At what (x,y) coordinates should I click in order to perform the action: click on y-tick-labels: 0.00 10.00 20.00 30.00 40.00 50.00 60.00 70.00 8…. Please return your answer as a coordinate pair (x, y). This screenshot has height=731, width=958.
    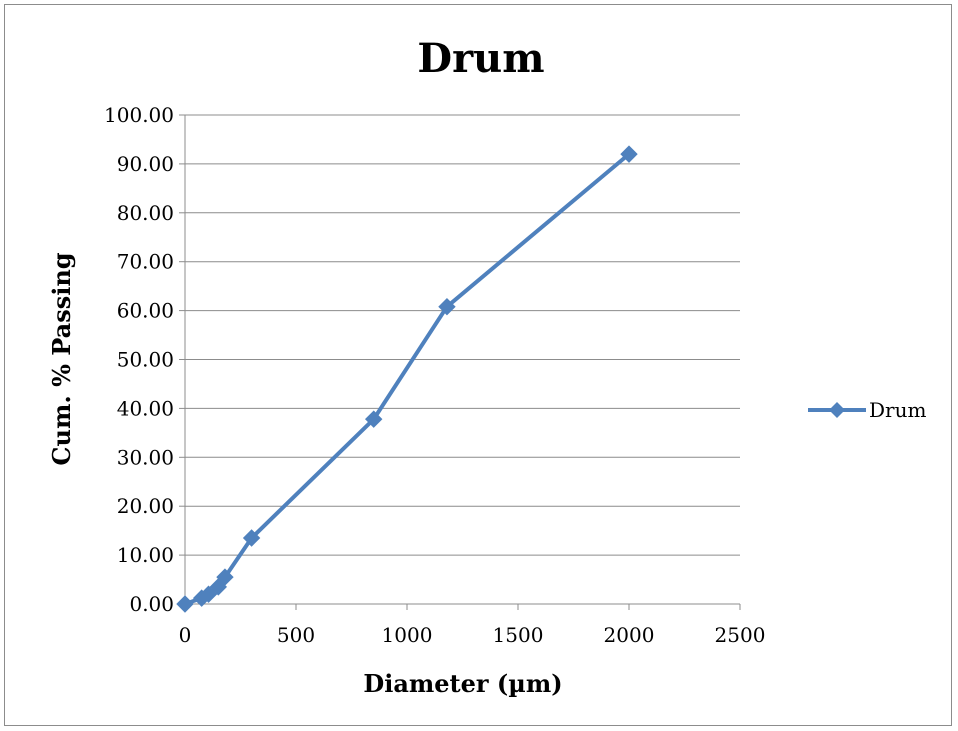
    Looking at the image, I should click on (139, 359).